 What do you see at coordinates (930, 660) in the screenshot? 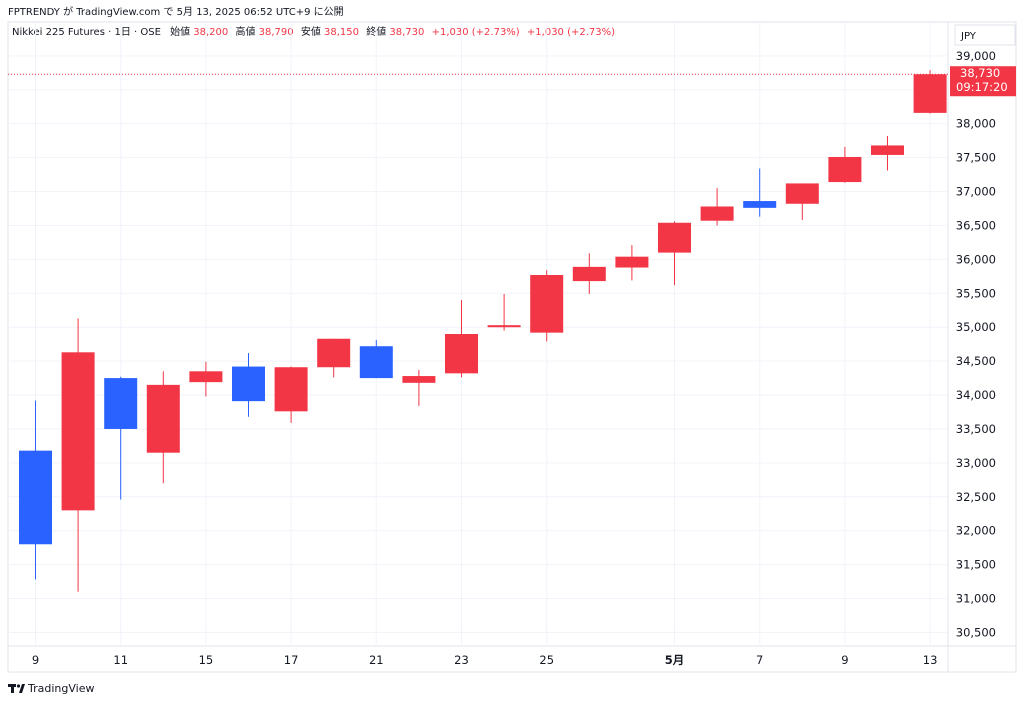
I see `x-tick-label: 13` at bounding box center [930, 660].